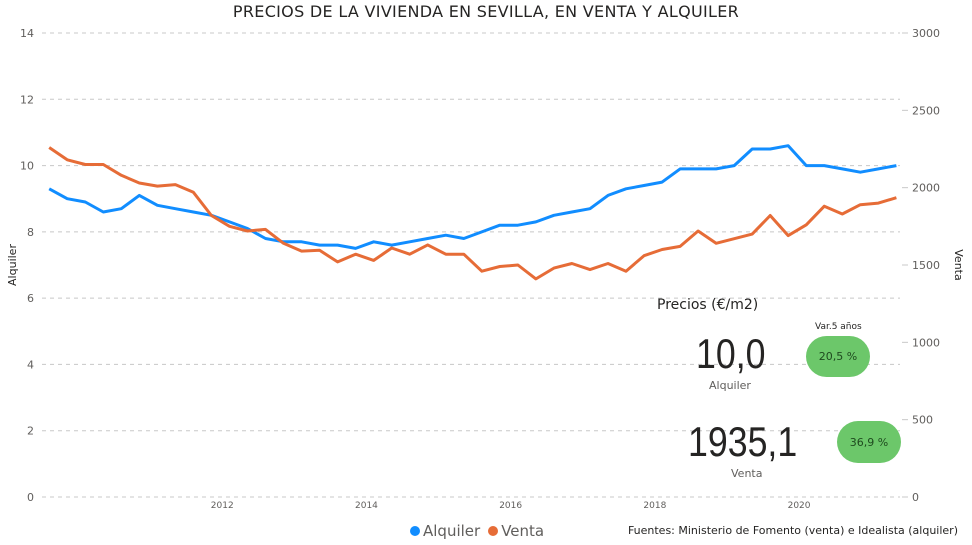  I want to click on y-right-tick: 2500, so click(926, 110).